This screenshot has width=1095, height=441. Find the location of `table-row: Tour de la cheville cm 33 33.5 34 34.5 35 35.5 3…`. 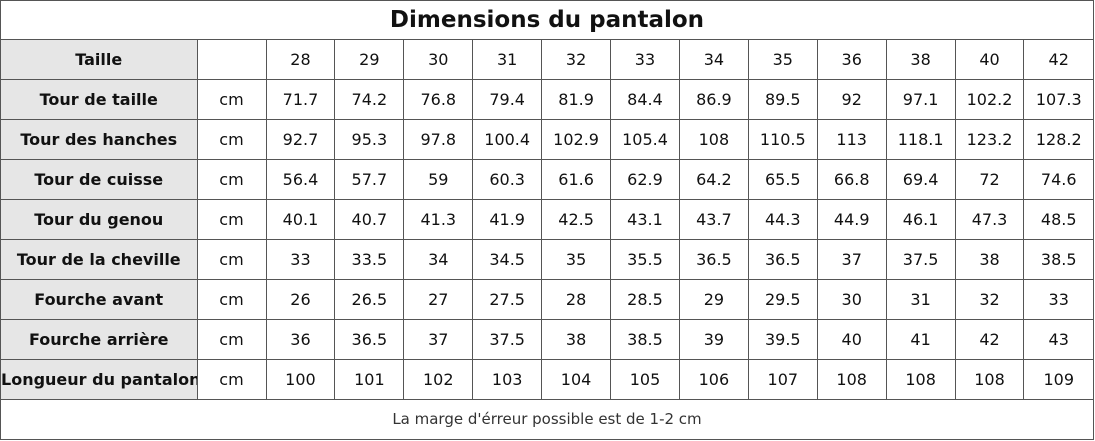

table-row: Tour de la cheville cm 33 33.5 34 34.5 35 35.5 3… is located at coordinates (547, 259).